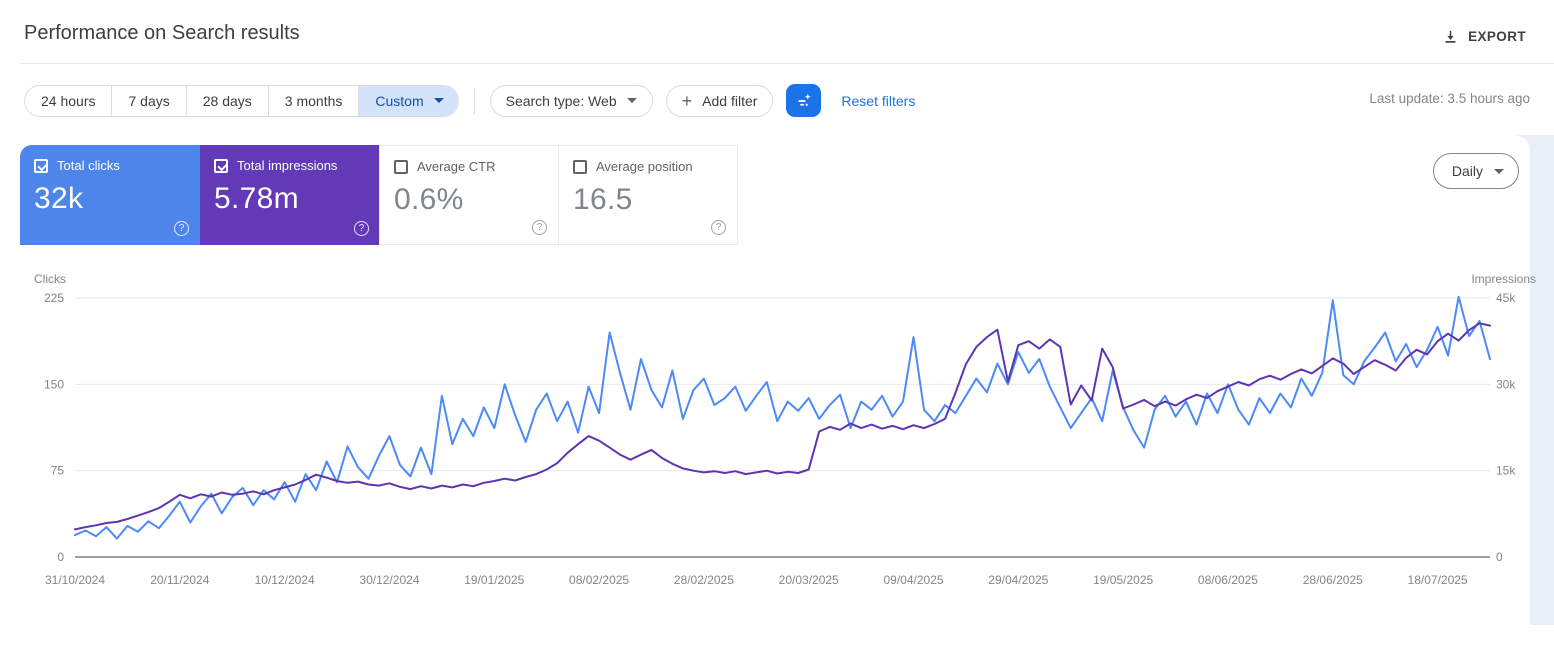  I want to click on granularity-label: Daily, so click(1467, 171).